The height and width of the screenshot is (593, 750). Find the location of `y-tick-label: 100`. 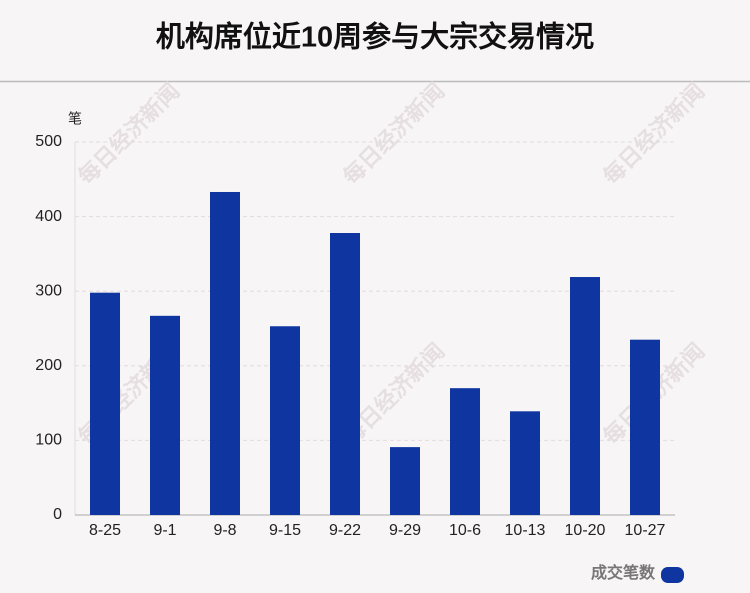

y-tick-label: 100 is located at coordinates (48, 440).